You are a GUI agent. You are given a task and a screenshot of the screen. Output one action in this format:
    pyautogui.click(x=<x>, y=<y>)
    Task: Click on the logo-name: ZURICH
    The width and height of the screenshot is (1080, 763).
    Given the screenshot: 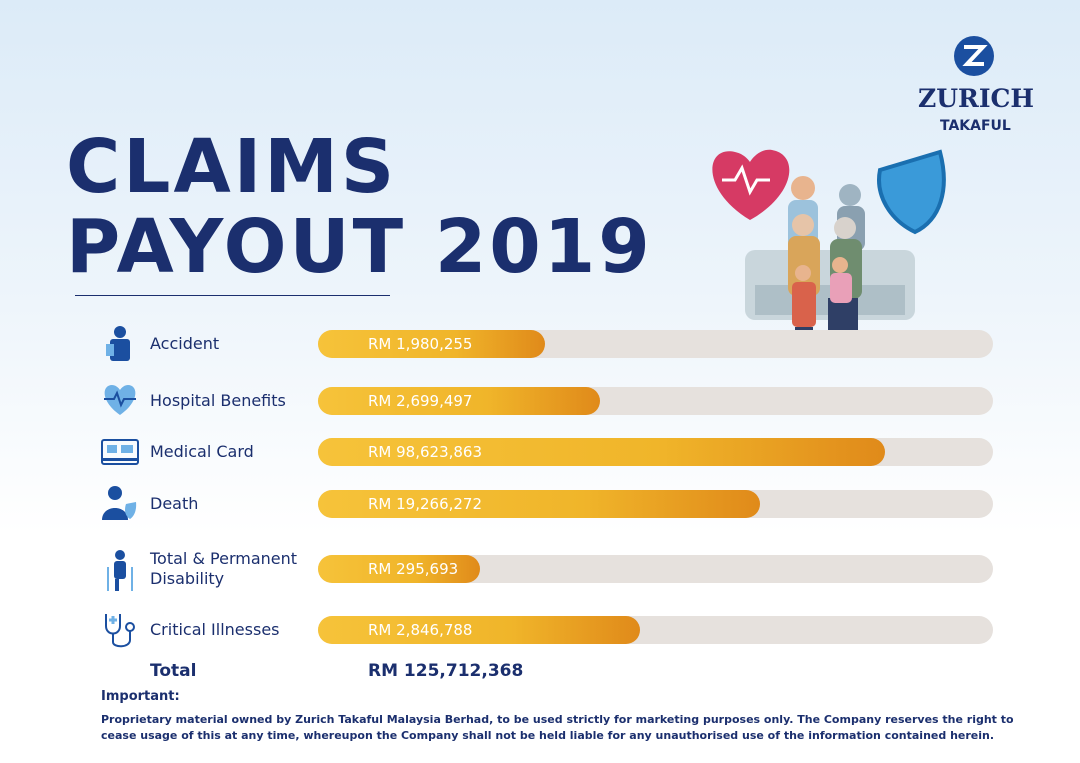 What is the action you would take?
    pyautogui.click(x=976, y=98)
    